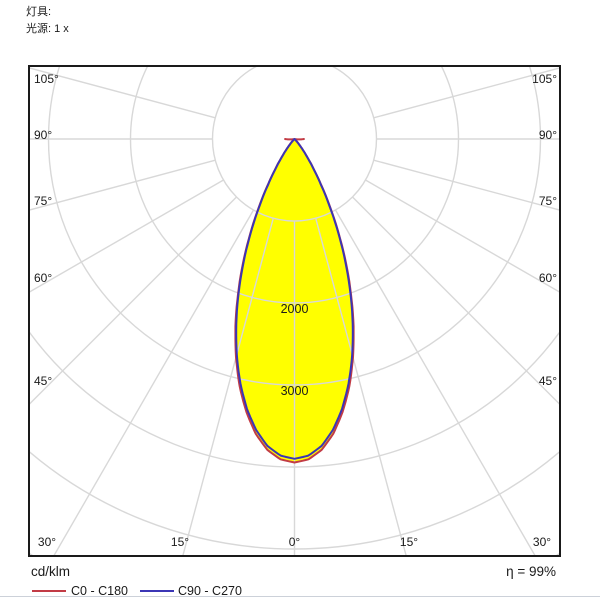 This screenshot has width=600, height=600. Describe the element at coordinates (49, 591) in the screenshot. I see `legend-line-c0-c180` at that location.